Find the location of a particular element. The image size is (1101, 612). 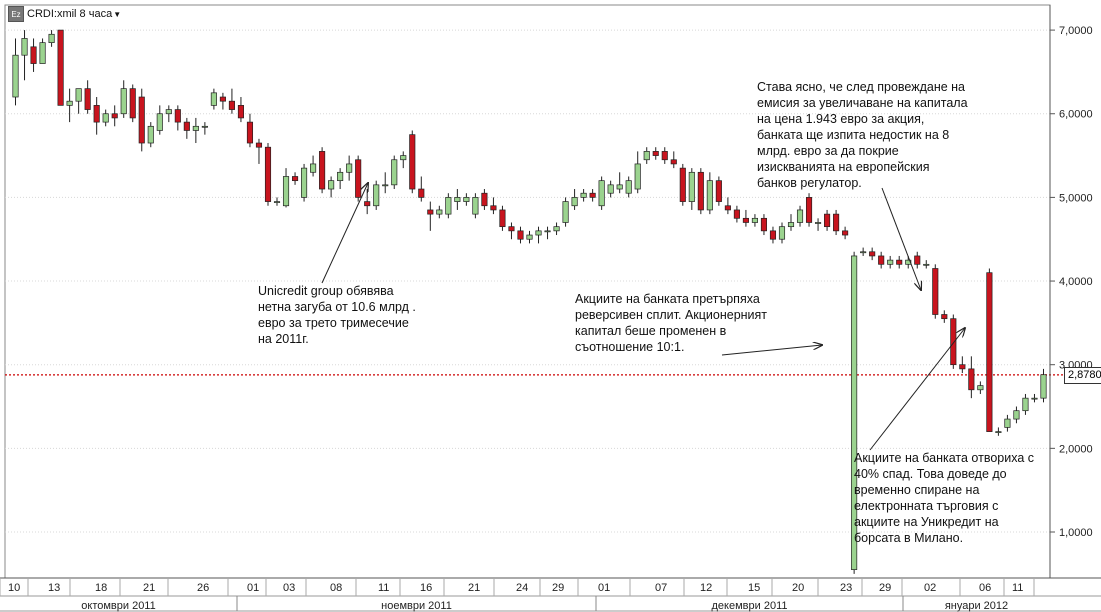

x-day-label: 15 is located at coordinates (754, 588).